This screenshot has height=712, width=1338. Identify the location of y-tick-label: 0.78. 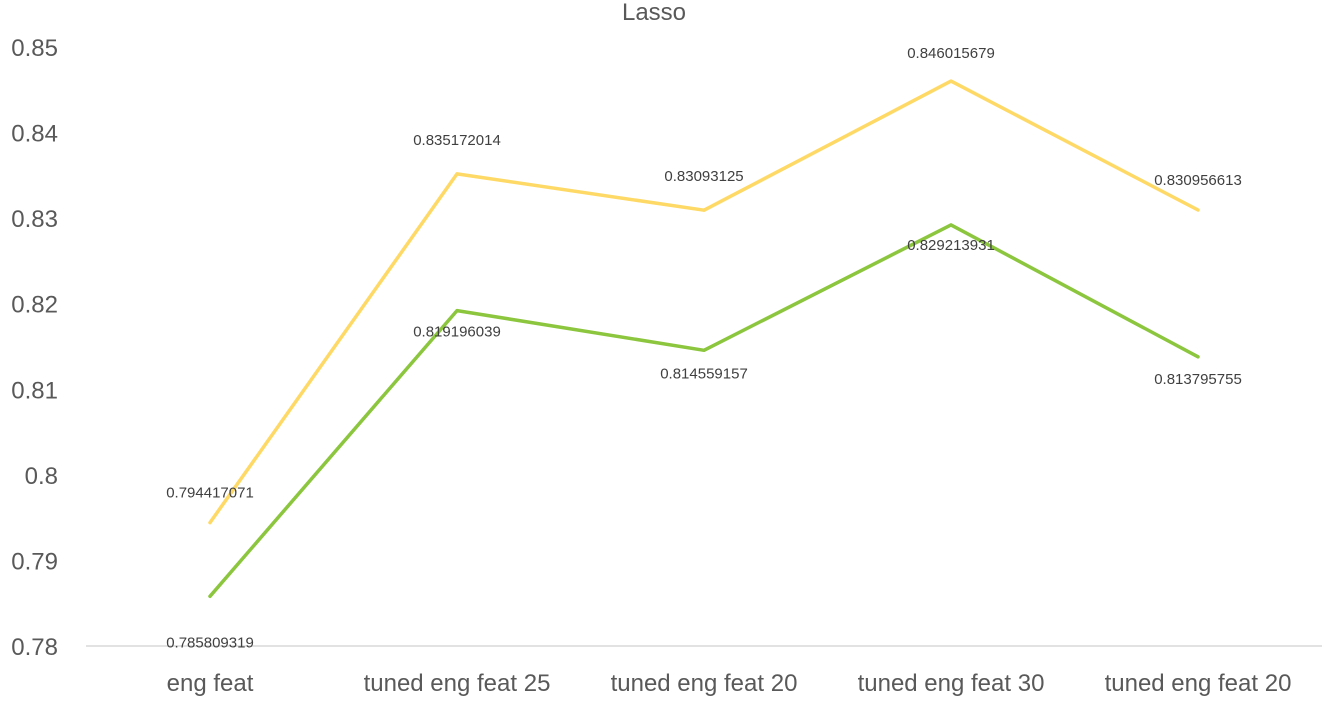
(34, 647).